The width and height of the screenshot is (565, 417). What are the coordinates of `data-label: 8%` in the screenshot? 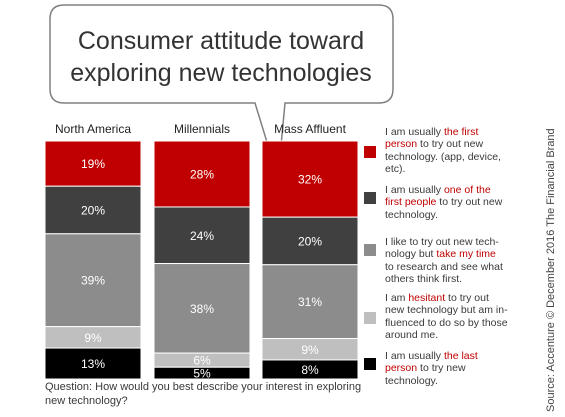 It's located at (310, 370).